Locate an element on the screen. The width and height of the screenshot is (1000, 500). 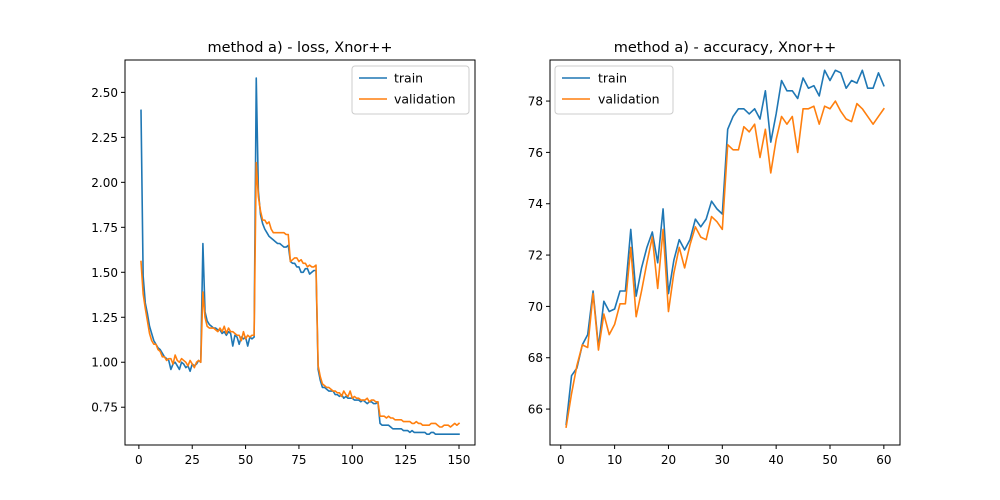
x-tick-label: 150 is located at coordinates (459, 460).